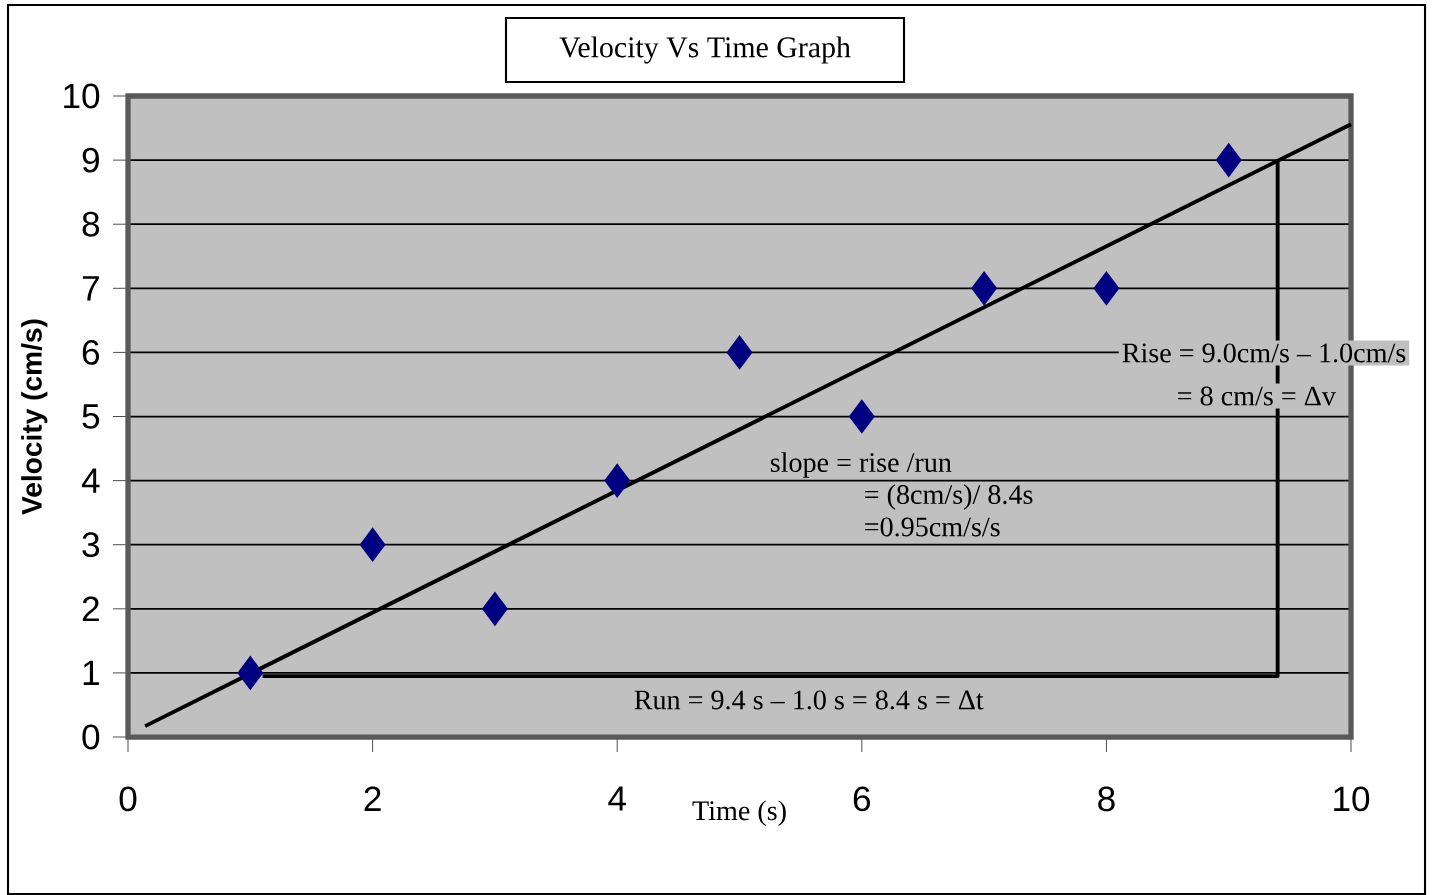 Image resolution: width=1456 pixels, height=895 pixels. What do you see at coordinates (34, 417) in the screenshot?
I see `y-axis-title: Velocity (cm/s)` at bounding box center [34, 417].